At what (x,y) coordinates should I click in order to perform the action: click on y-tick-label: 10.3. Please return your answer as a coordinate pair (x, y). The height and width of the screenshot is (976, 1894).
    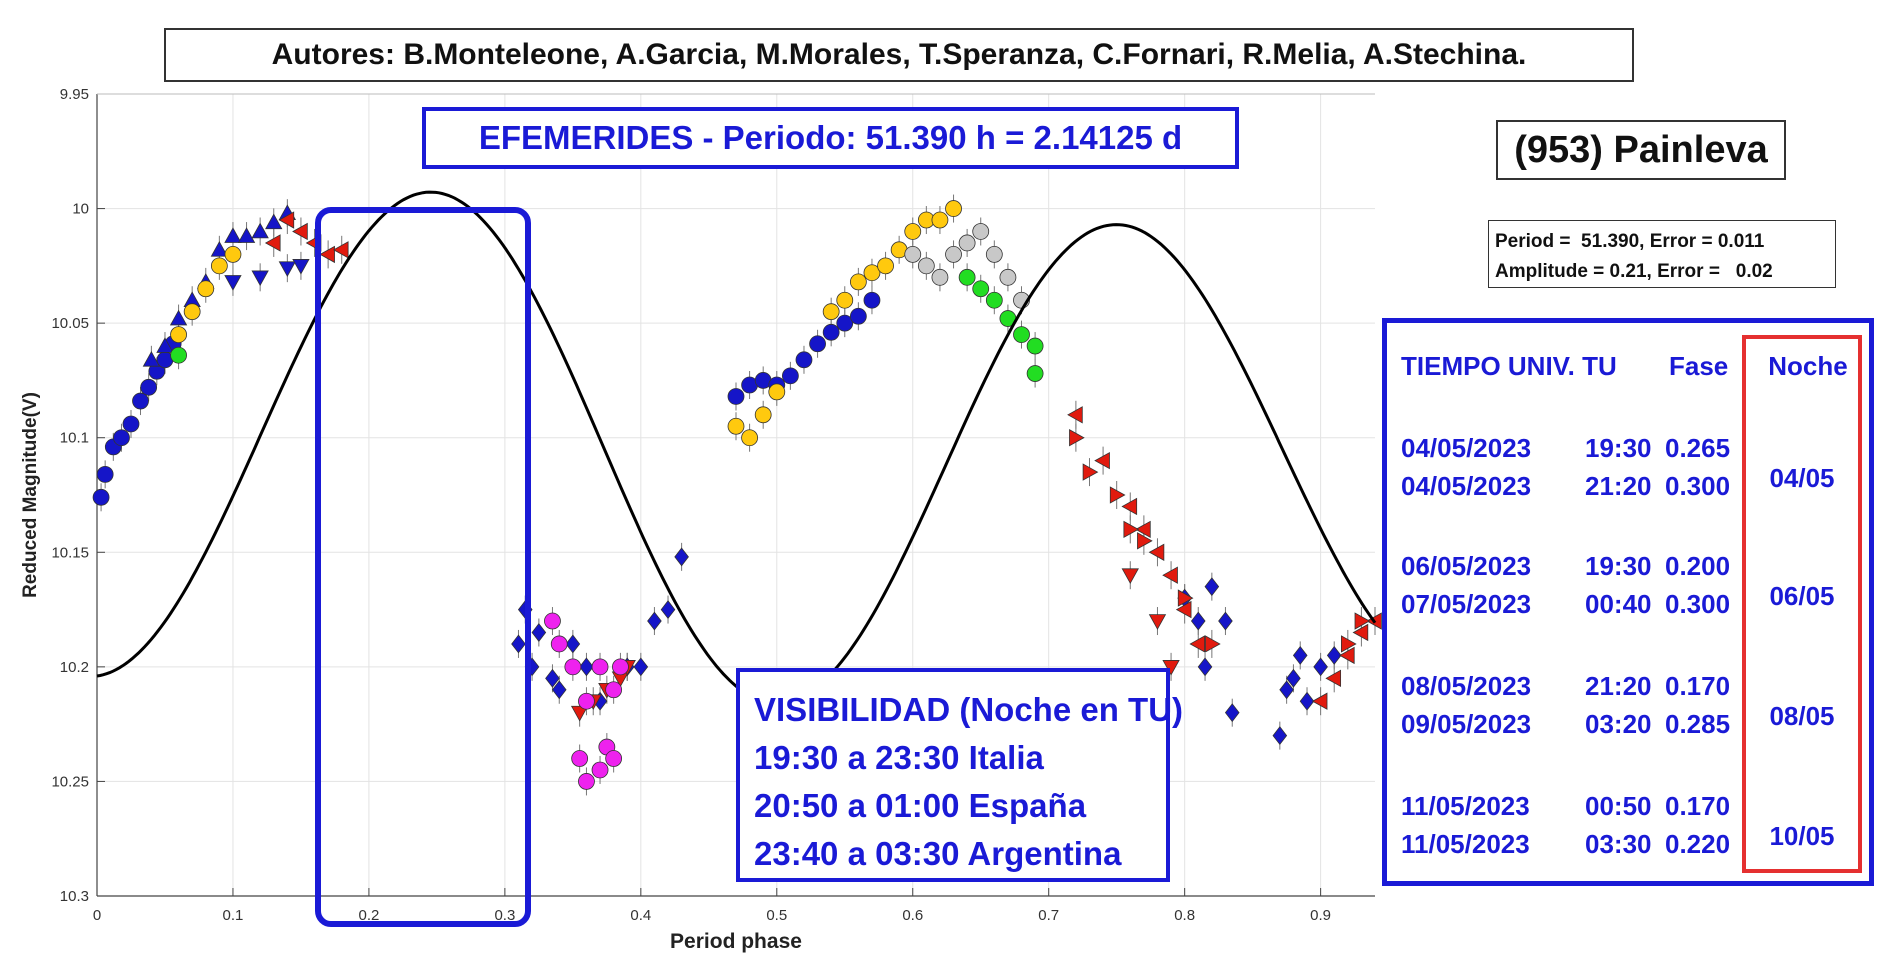
    Looking at the image, I should click on (74, 896).